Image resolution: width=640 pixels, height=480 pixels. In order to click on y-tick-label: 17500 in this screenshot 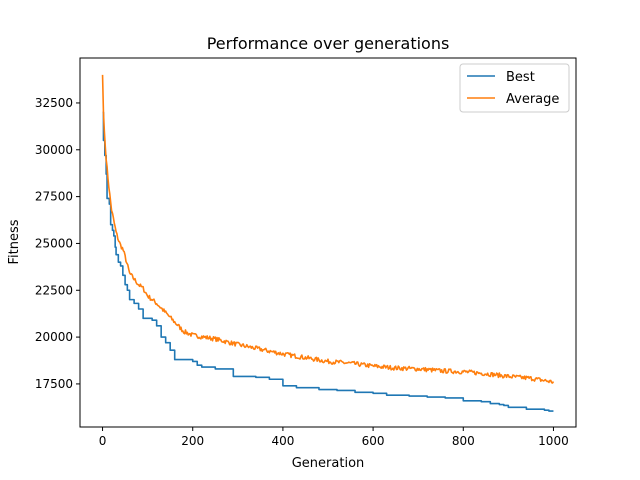, I will do `click(54, 384)`.